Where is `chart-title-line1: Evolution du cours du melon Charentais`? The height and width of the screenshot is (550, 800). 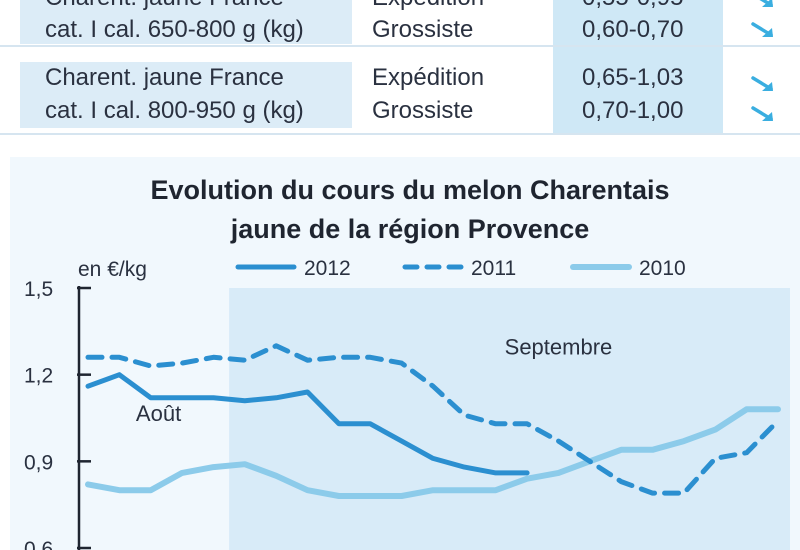 chart-title-line1: Evolution du cours du melon Charentais is located at coordinates (410, 190).